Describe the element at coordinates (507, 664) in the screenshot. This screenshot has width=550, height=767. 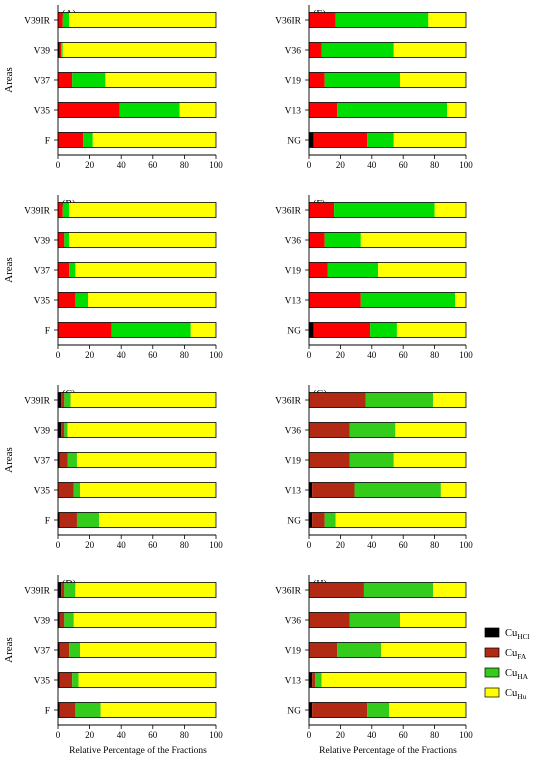
I see `legend: CuHCl CuFA CuHA CuHu` at that location.